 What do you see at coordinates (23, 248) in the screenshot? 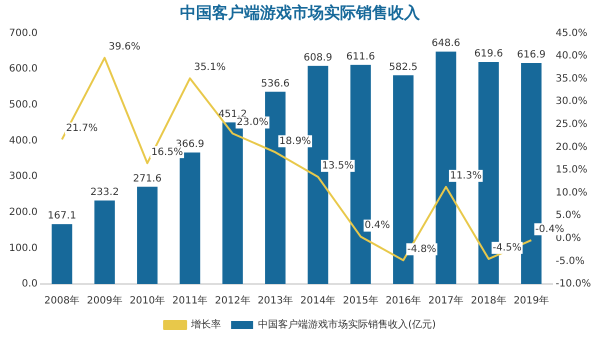
I see `y-tick-label: 100.0` at bounding box center [23, 248].